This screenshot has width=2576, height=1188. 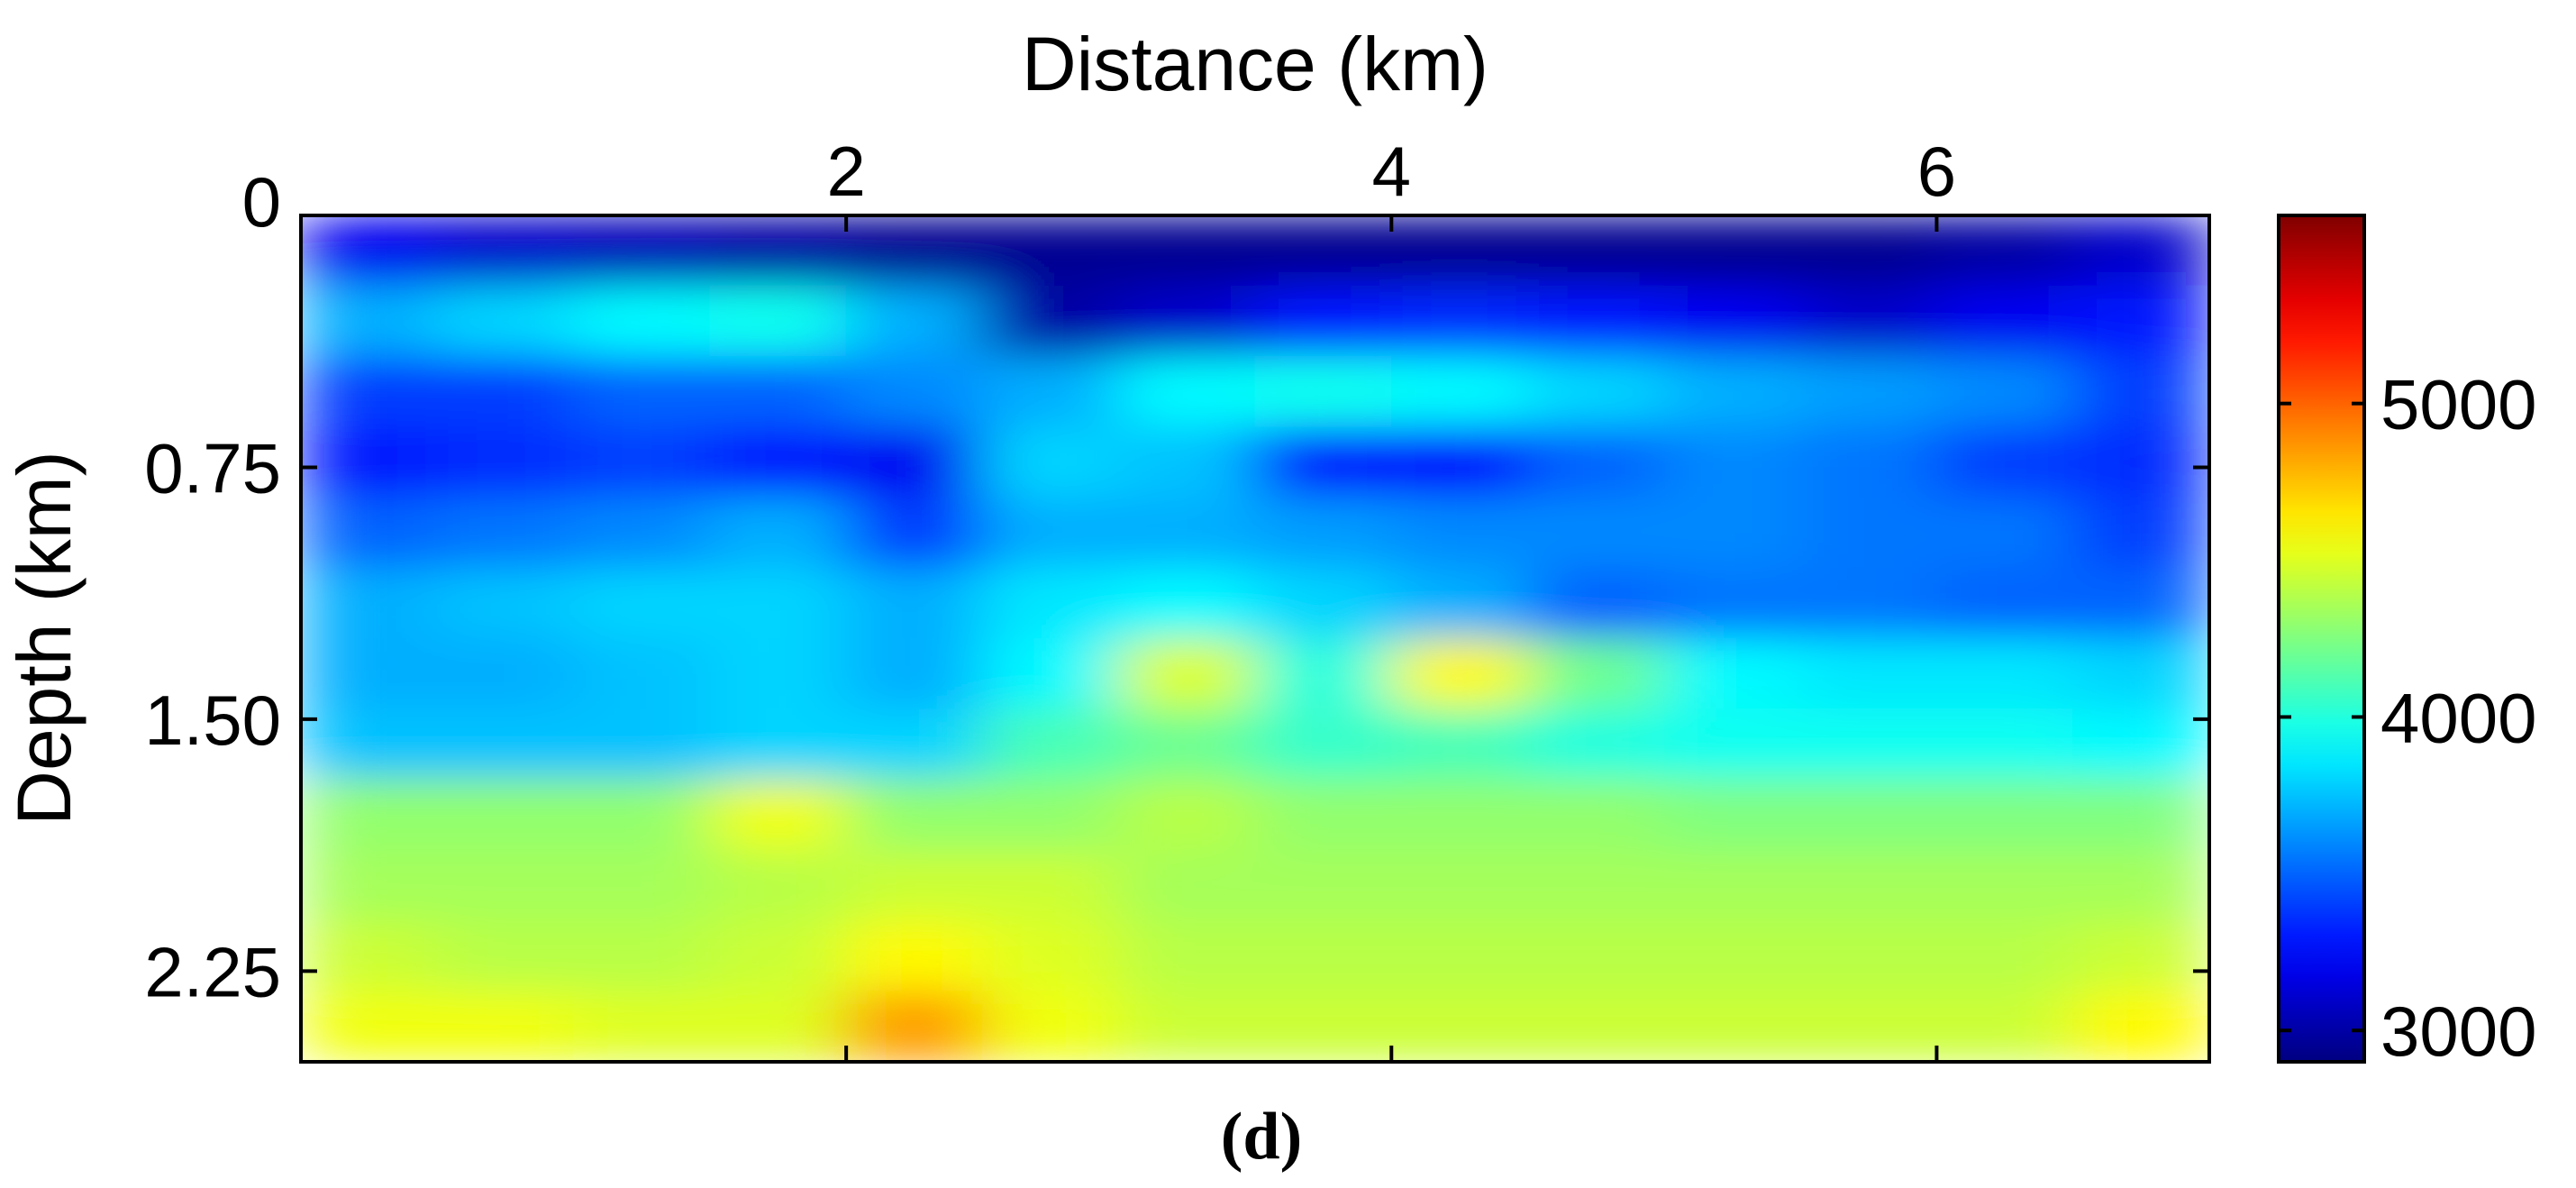 I want to click on x-tick-label: 6, so click(x=1936, y=171).